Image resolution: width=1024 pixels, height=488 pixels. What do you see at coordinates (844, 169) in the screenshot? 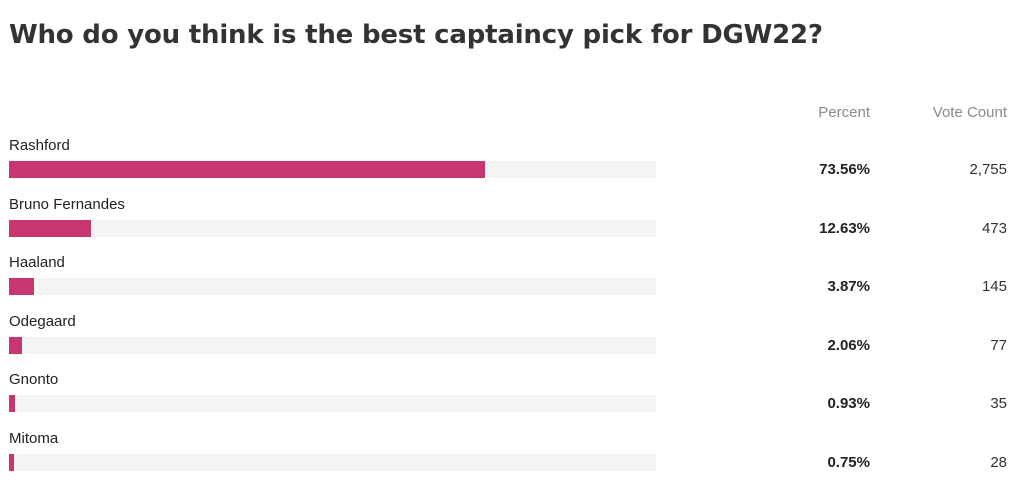
I see `percent-label: 73.56%` at bounding box center [844, 169].